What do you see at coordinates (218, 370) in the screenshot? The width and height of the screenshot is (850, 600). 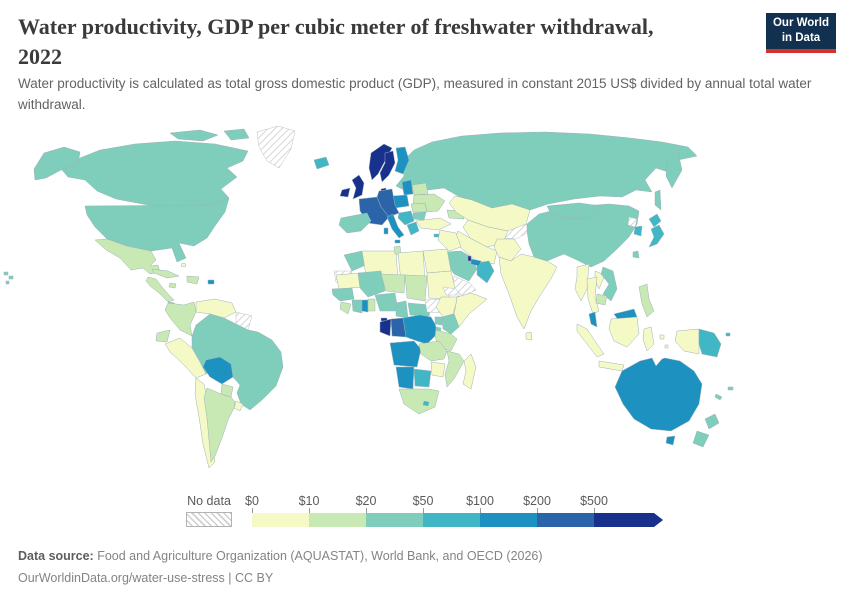 I see `region-bolivia` at bounding box center [218, 370].